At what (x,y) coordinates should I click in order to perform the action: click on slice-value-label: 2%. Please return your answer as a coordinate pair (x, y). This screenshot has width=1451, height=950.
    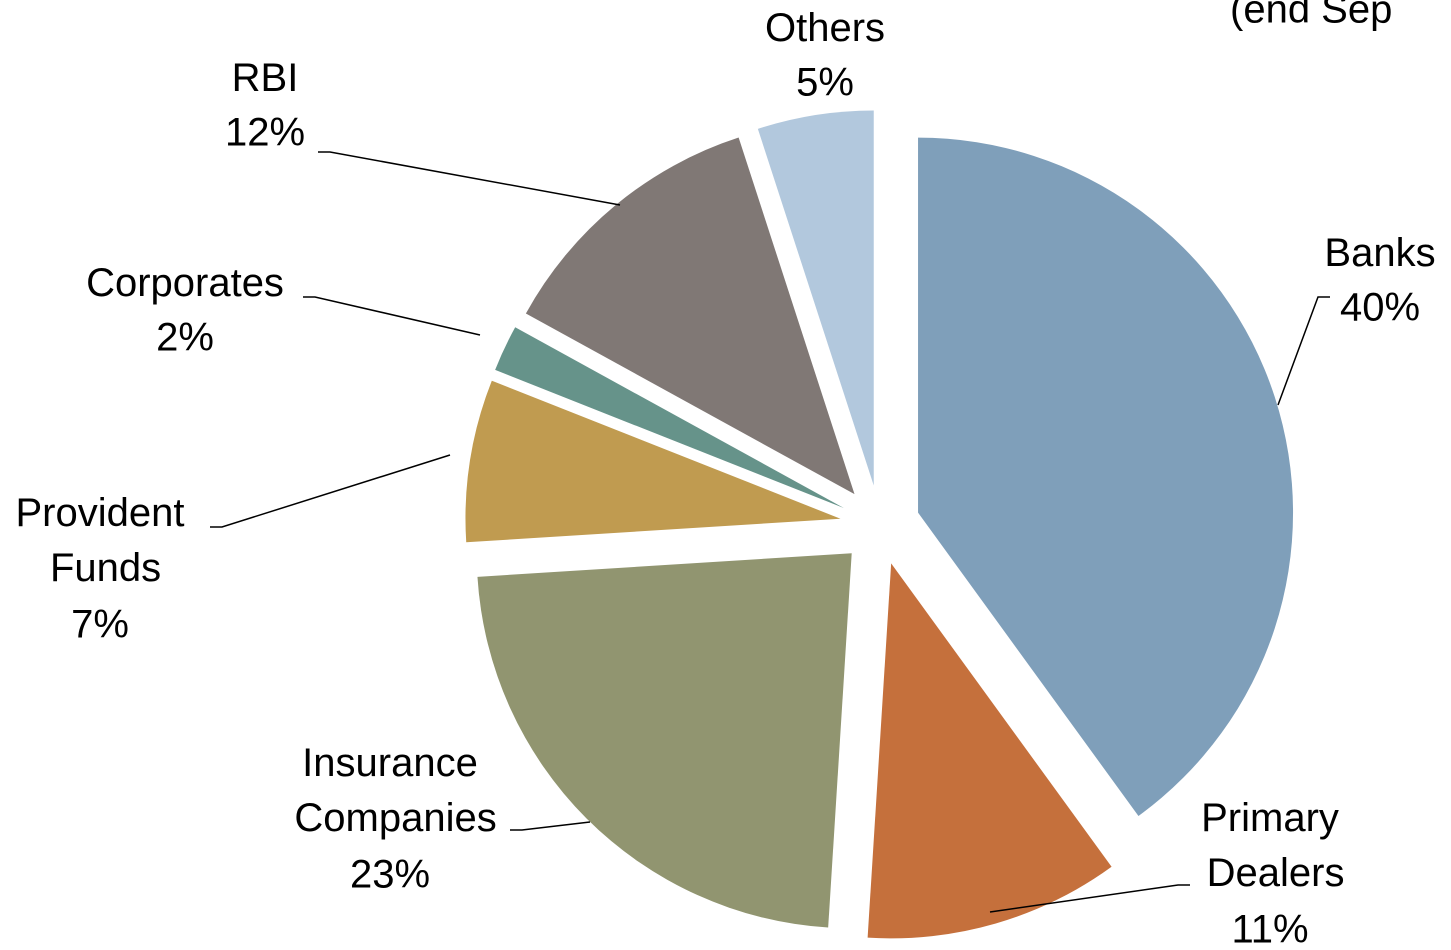
    Looking at the image, I should click on (185, 338).